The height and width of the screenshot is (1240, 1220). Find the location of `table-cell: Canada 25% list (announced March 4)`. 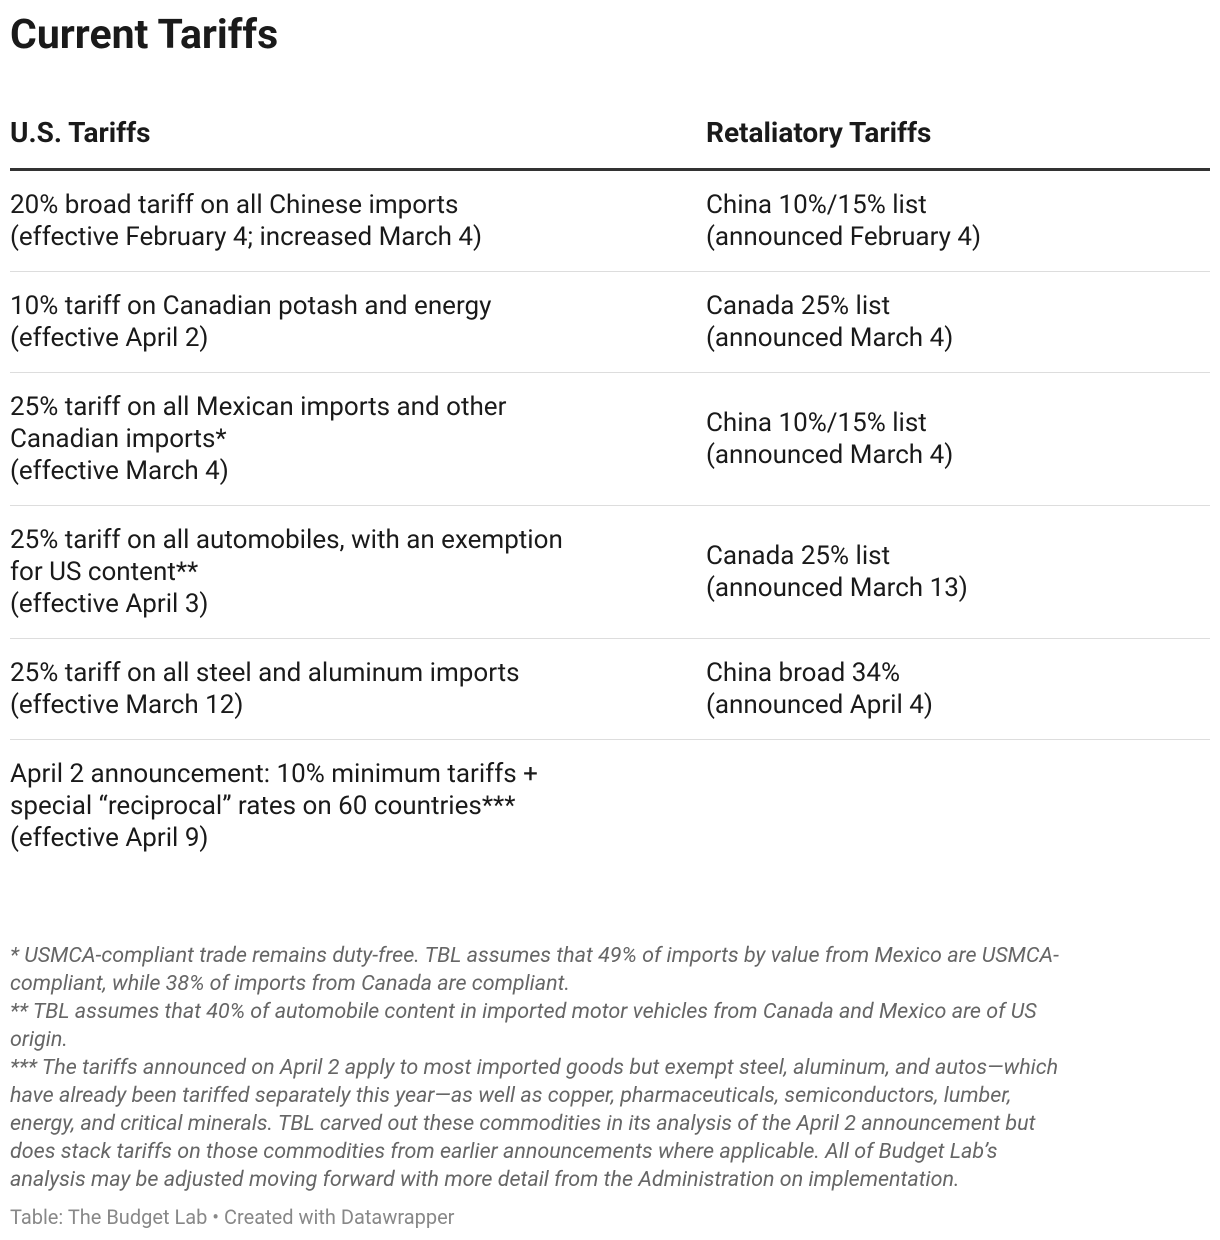

table-cell: Canada 25% list (announced March 4) is located at coordinates (958, 322).